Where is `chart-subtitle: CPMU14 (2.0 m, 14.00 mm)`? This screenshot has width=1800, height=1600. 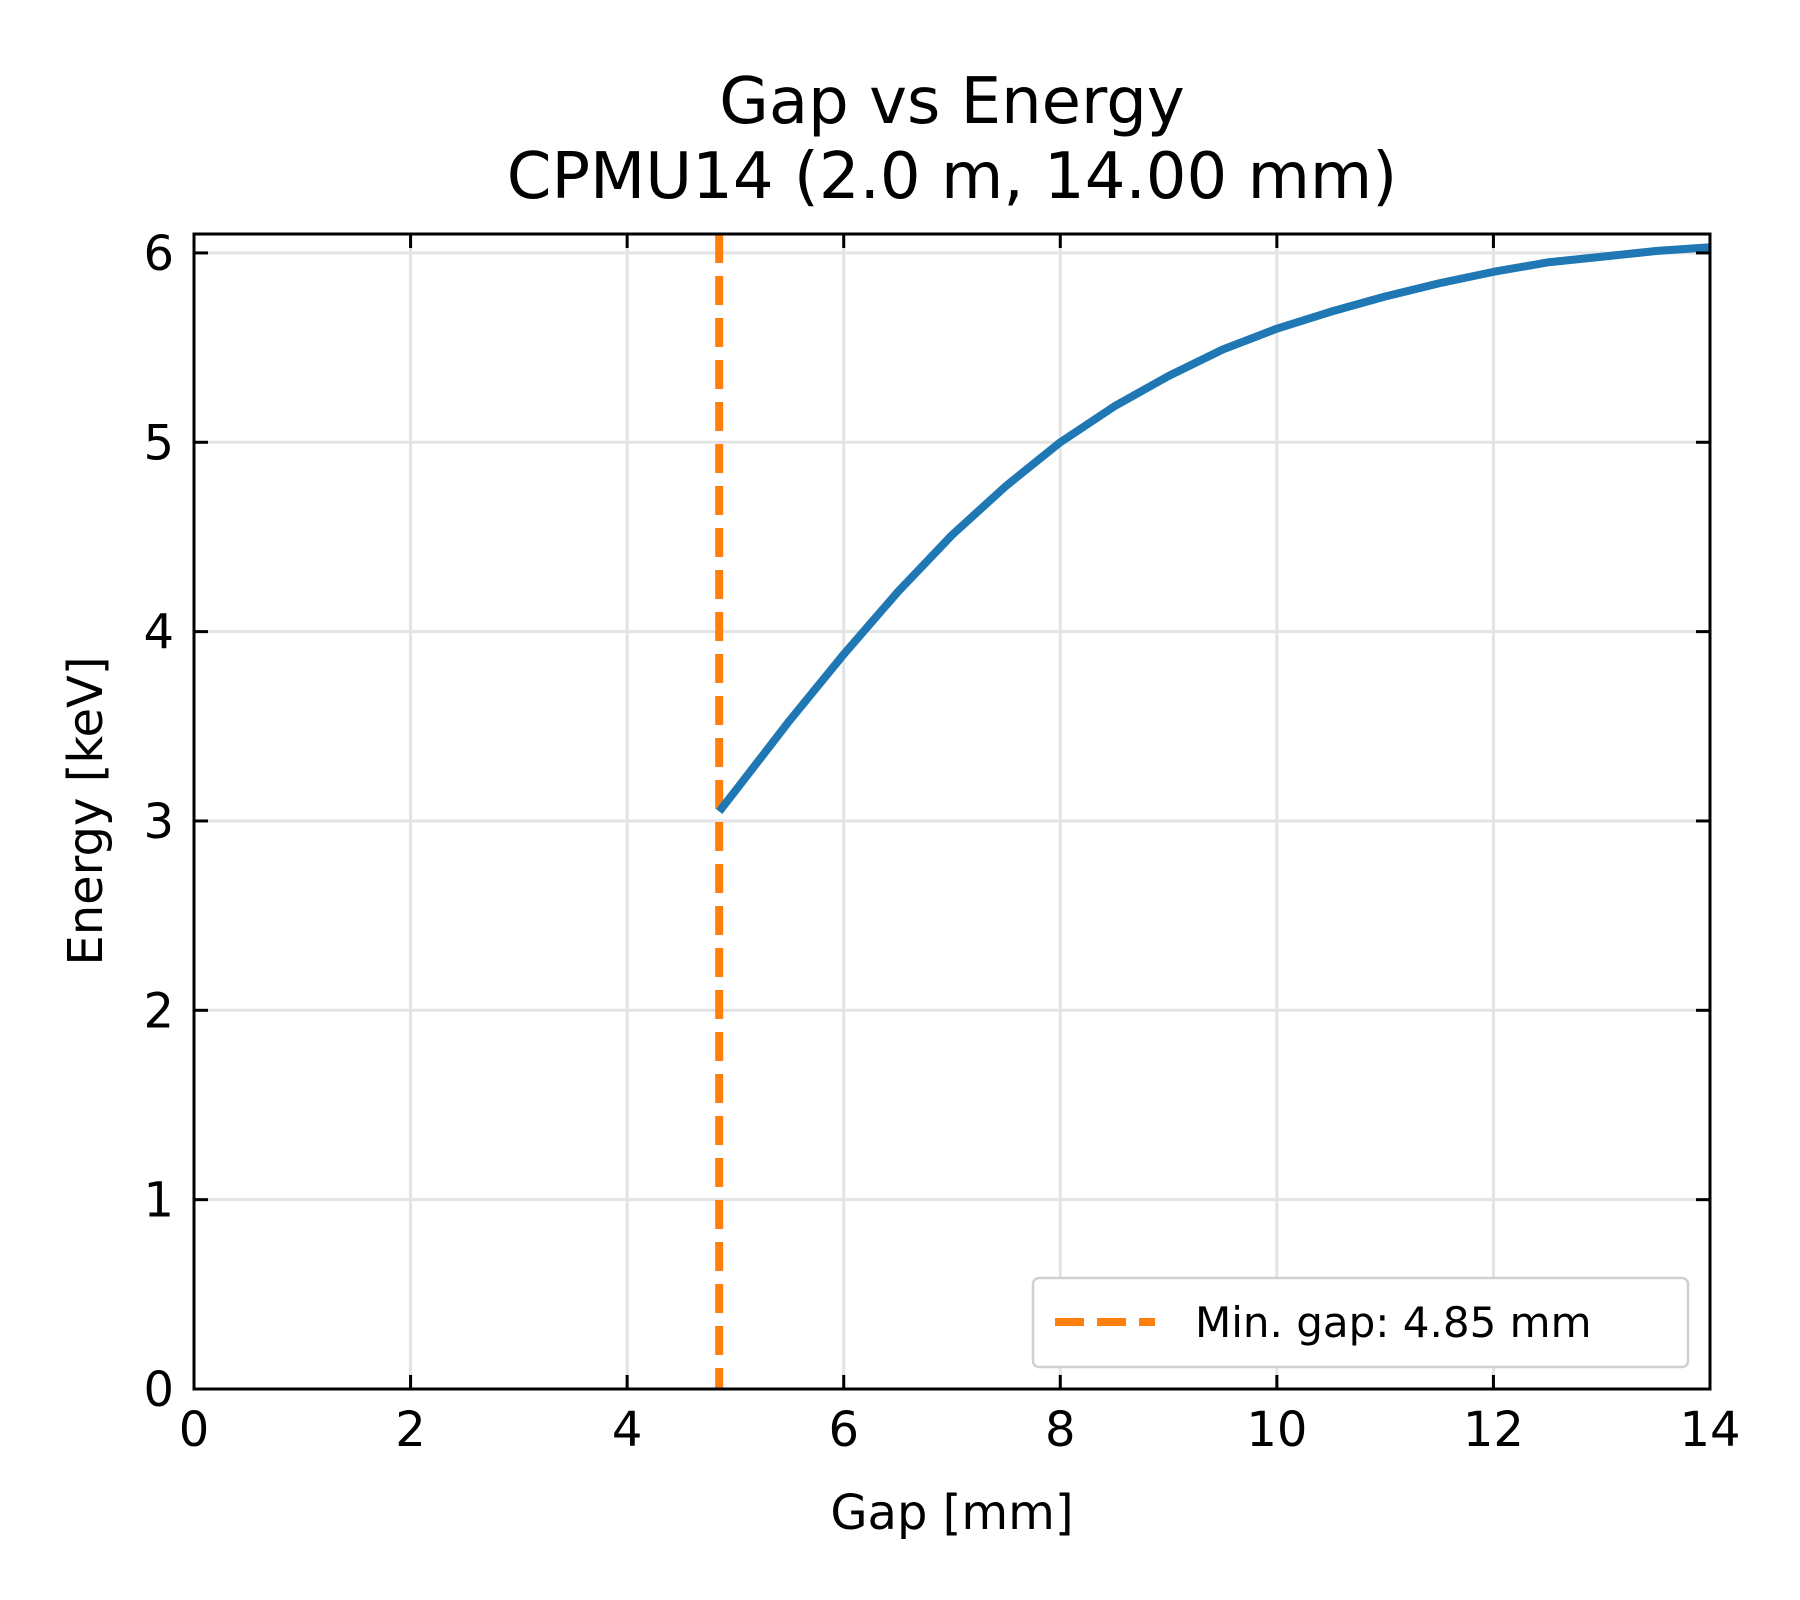
chart-subtitle: CPMU14 (2.0 m, 14.00 mm) is located at coordinates (952, 177).